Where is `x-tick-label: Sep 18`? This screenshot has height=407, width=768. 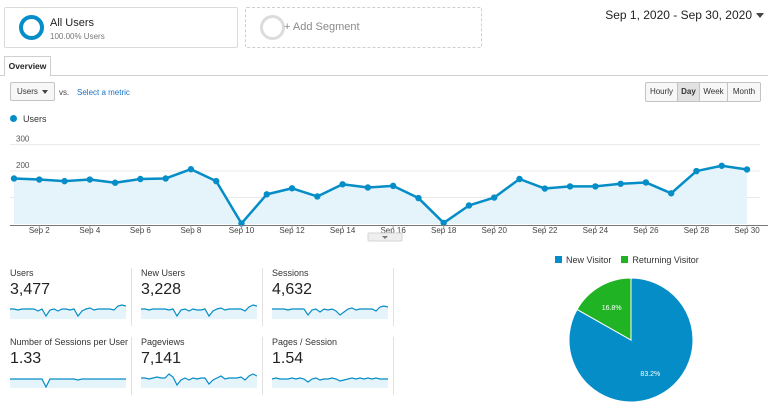 x-tick-label: Sep 18 is located at coordinates (444, 230).